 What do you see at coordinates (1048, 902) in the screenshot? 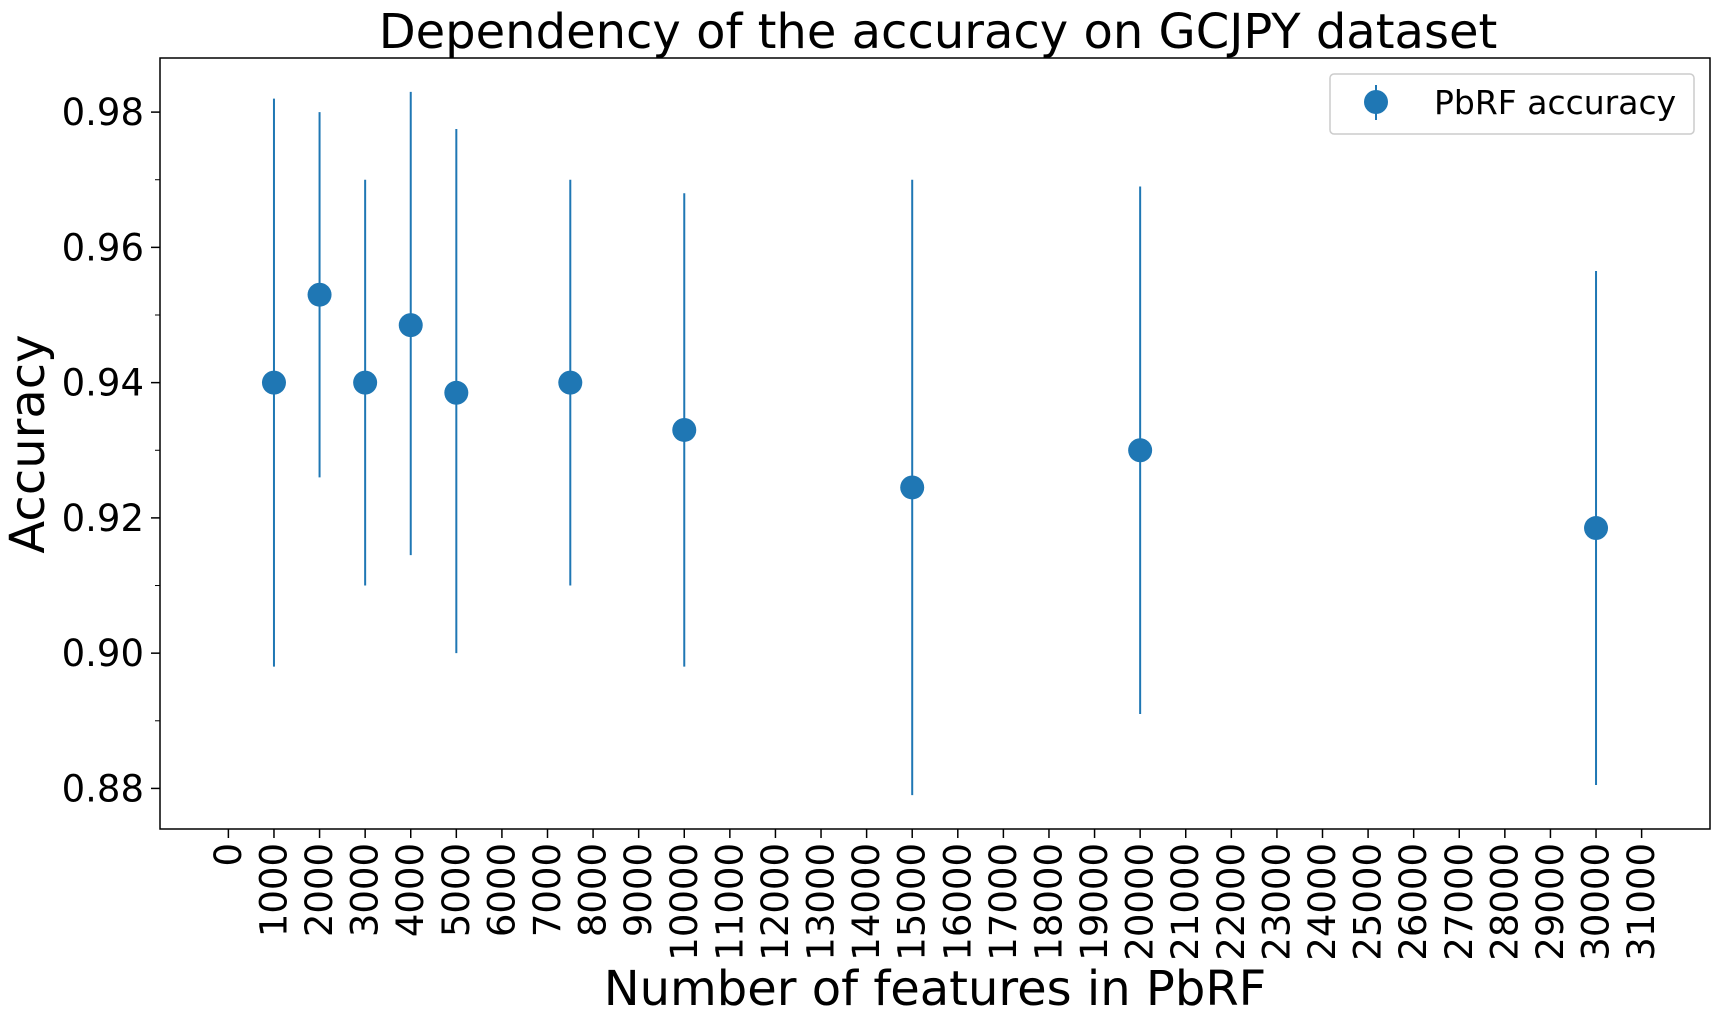
I see `x-tick-label: 18000` at bounding box center [1048, 902].